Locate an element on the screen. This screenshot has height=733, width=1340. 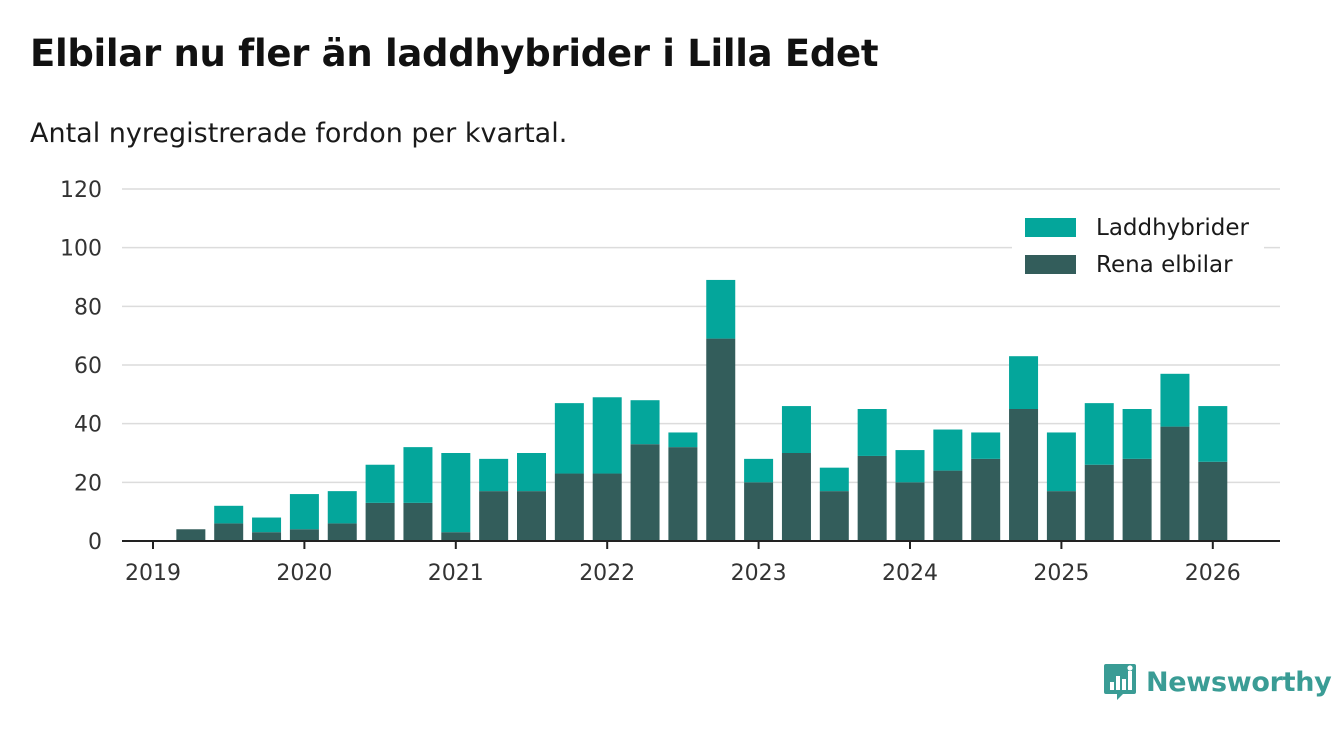
y-tick-label: 80 is located at coordinates (88, 307).